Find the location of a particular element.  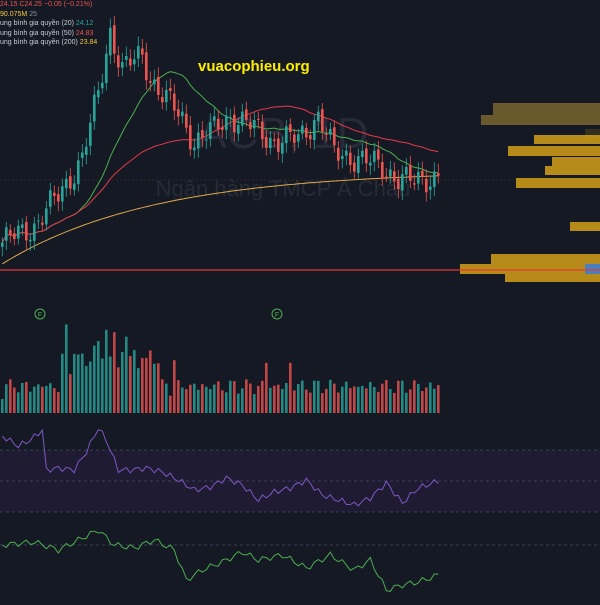

watermark-company: Ngân hàng TMCP Á Châu is located at coordinates (283, 188).